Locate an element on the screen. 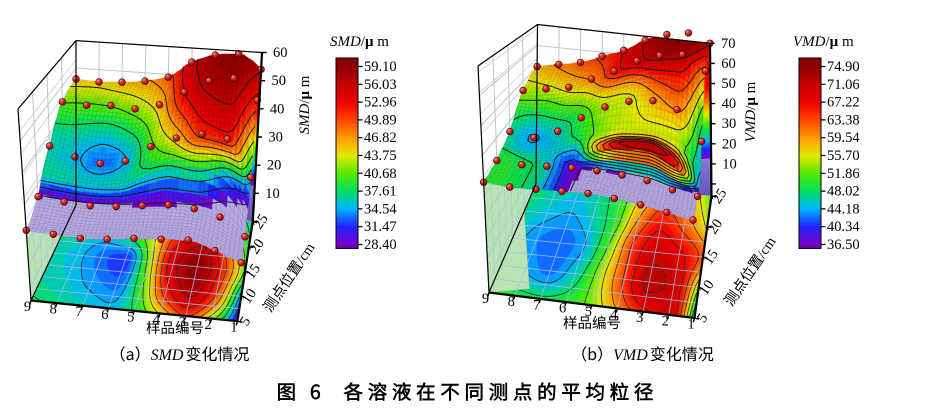 This screenshot has height=415, width=926. svg-text: 36.50 is located at coordinates (843, 245).